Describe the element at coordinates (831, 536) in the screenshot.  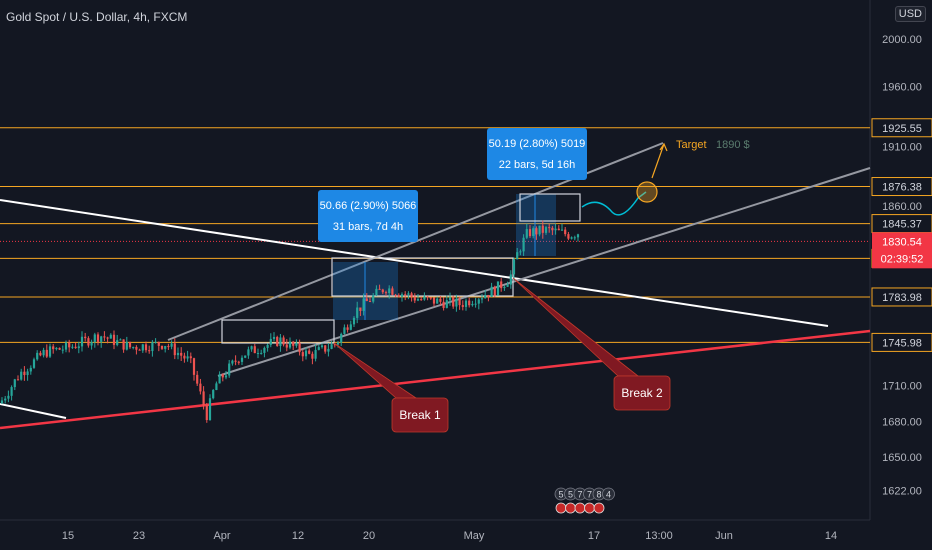
I see `x-tick-label: 14` at that location.